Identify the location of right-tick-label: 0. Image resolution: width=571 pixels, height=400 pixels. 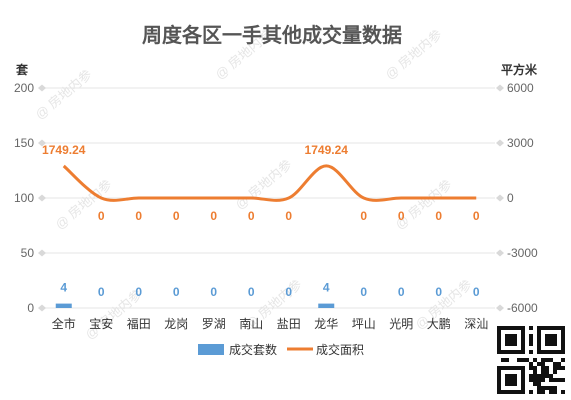
(510, 198).